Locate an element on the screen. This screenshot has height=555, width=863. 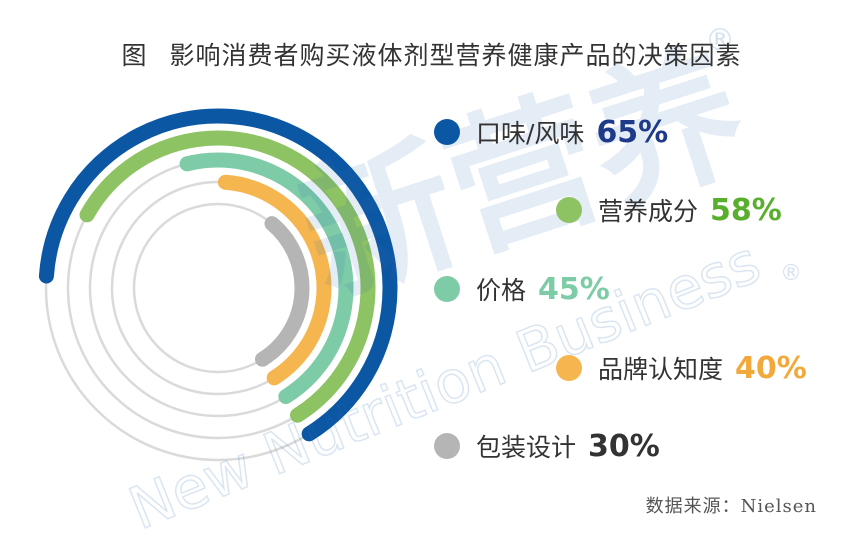
legend-value: 40% is located at coordinates (771, 368).